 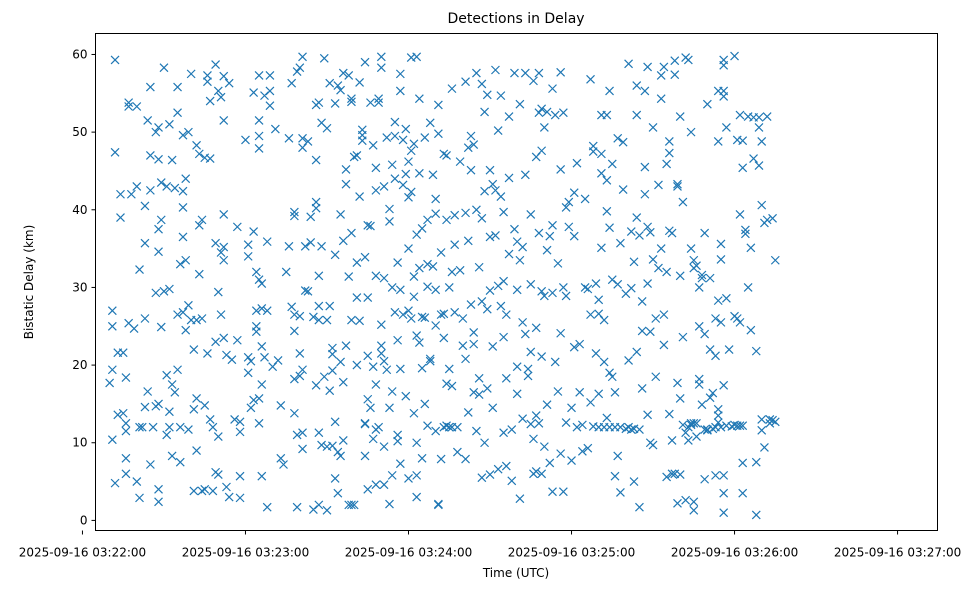 I want to click on y-tick-label: 50, so click(x=79, y=132).